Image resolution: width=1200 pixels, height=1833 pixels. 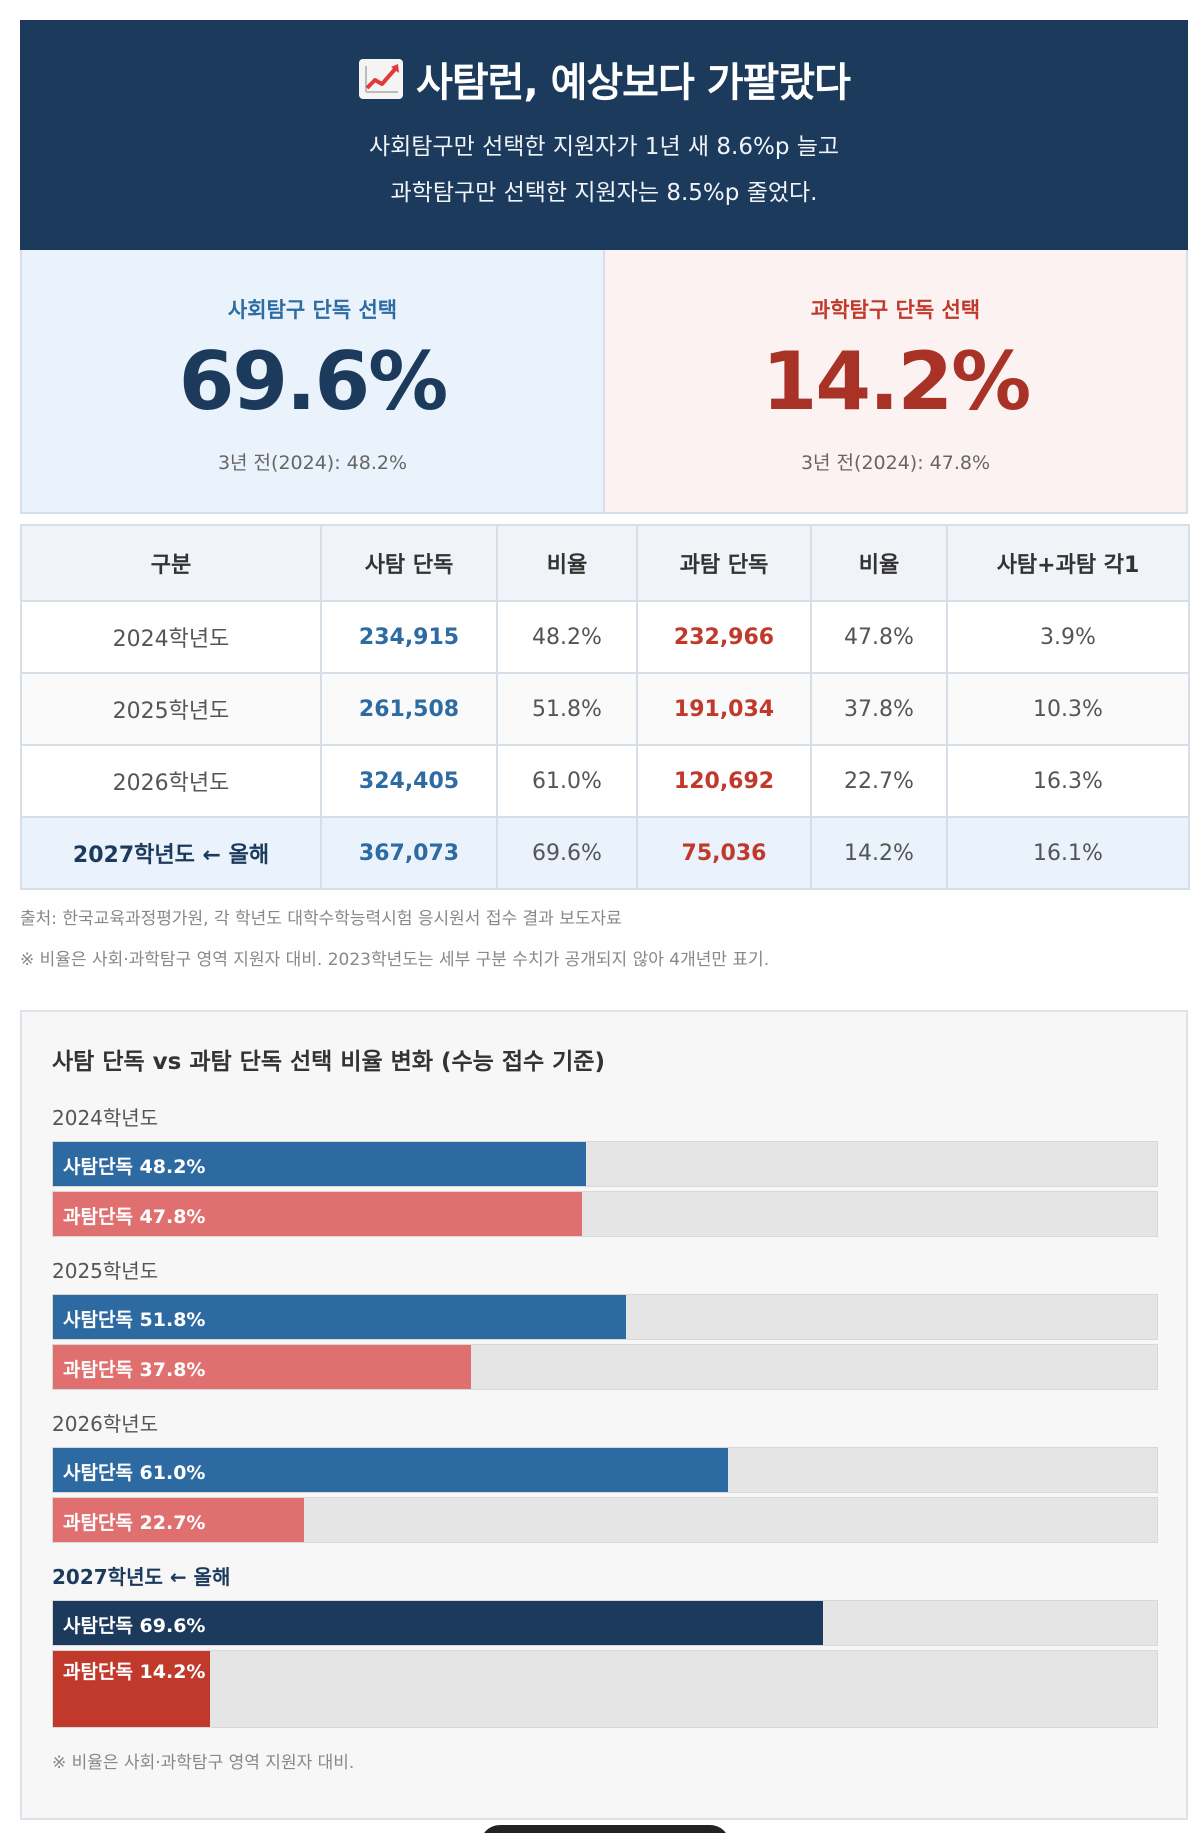 What do you see at coordinates (171, 853) in the screenshot?
I see `year-cell: 2027학년도 ← 올해` at bounding box center [171, 853].